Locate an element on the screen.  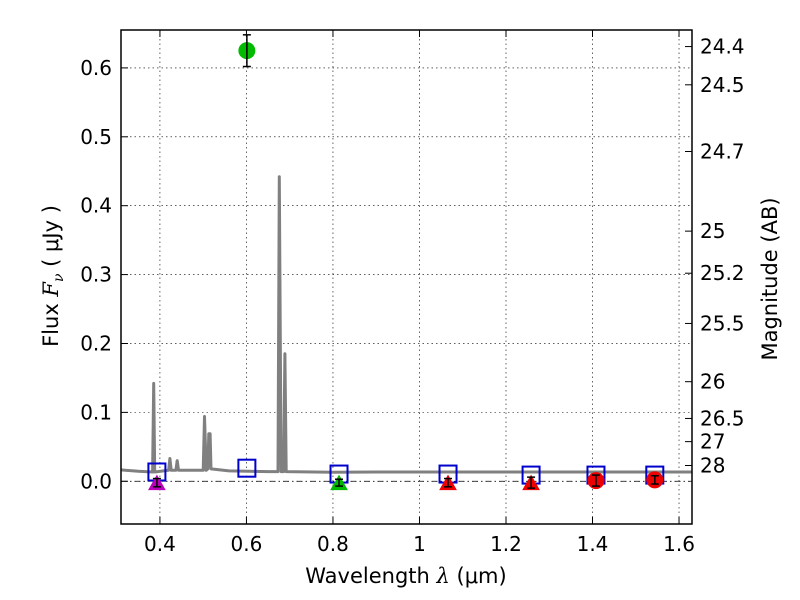
magnitude-tick-label: 24.4 is located at coordinates (722, 47).